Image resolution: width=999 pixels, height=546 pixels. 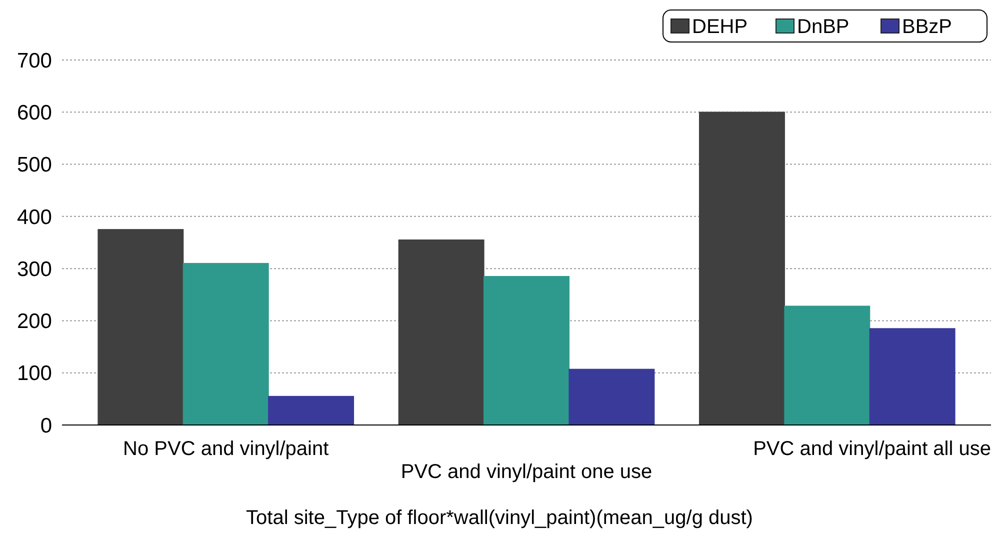 I want to click on y-tick-label: 400, so click(x=34, y=217).